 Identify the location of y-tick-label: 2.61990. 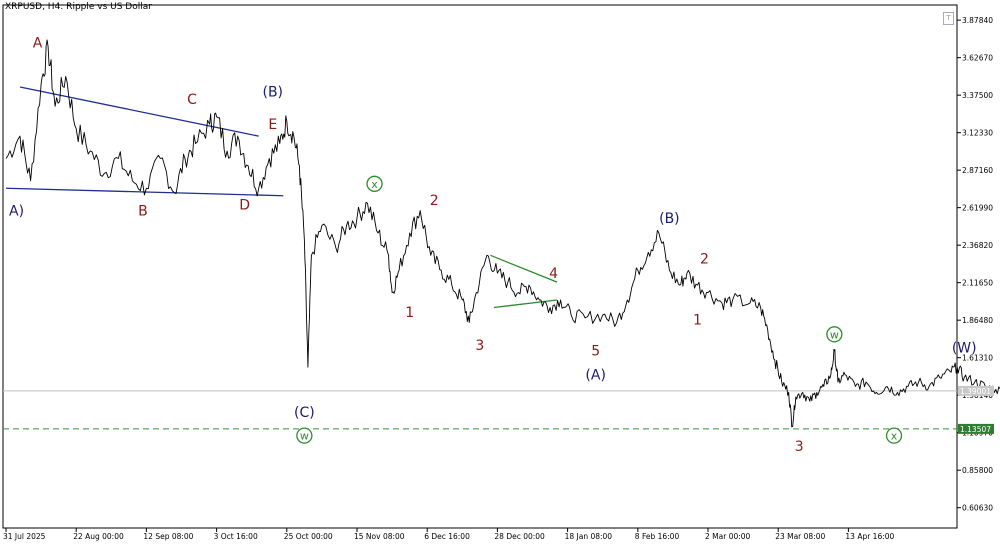
(977, 208).